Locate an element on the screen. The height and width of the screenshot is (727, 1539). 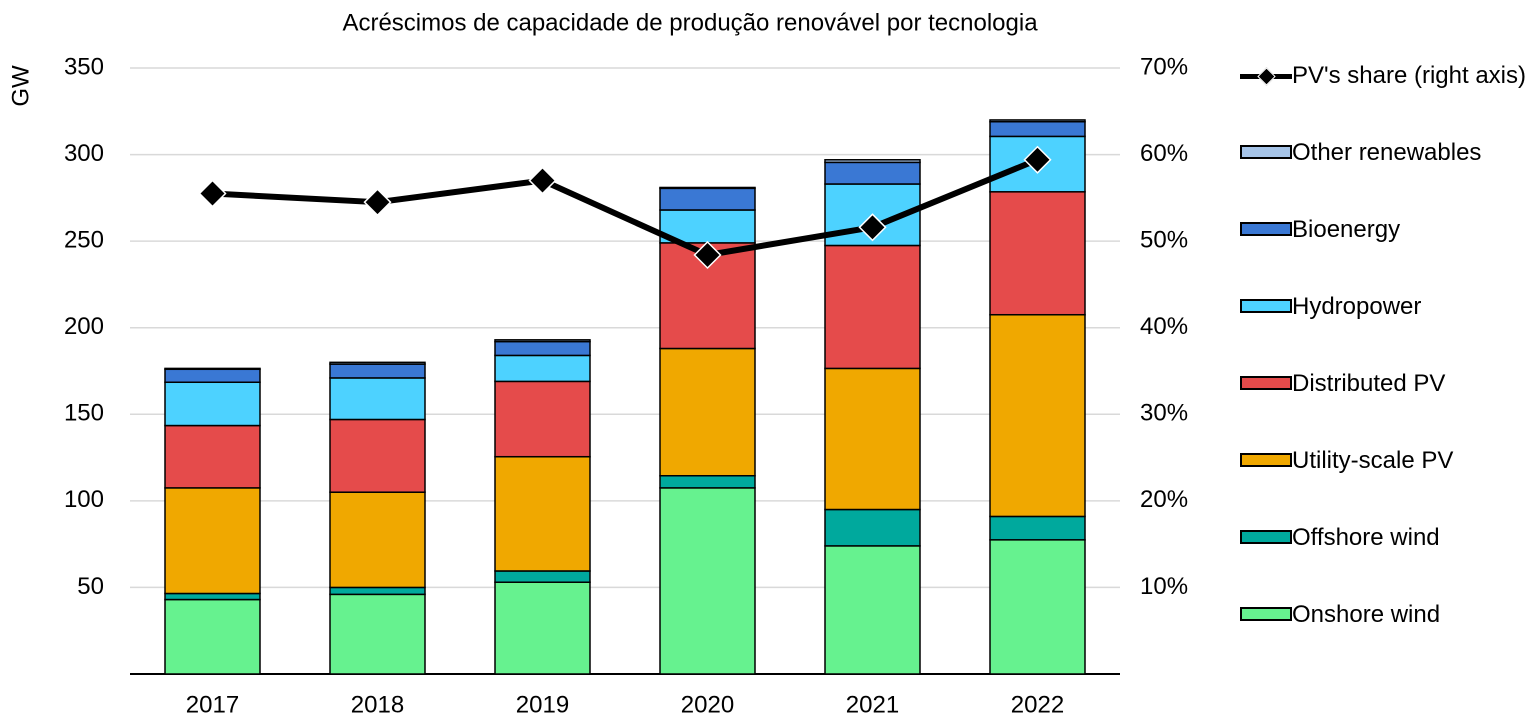
y-tick-label: 200 is located at coordinates (84, 326).